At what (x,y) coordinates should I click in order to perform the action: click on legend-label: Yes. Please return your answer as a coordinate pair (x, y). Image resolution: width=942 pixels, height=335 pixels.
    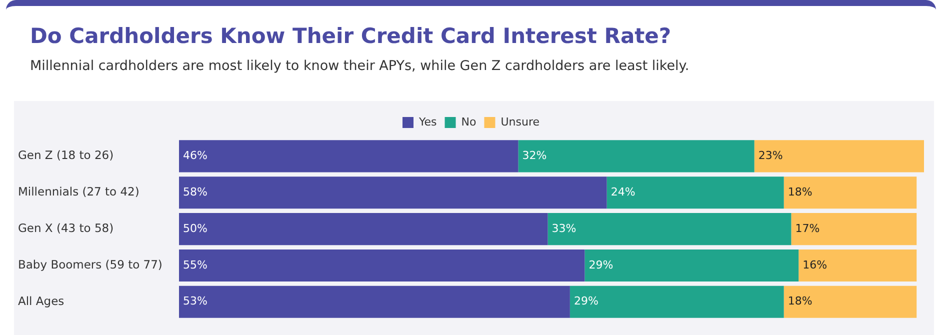
    Looking at the image, I should click on (428, 121).